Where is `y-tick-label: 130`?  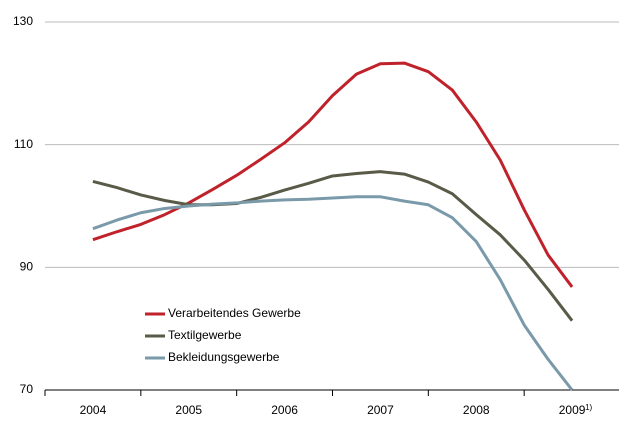
y-tick-label: 130 is located at coordinates (23, 21).